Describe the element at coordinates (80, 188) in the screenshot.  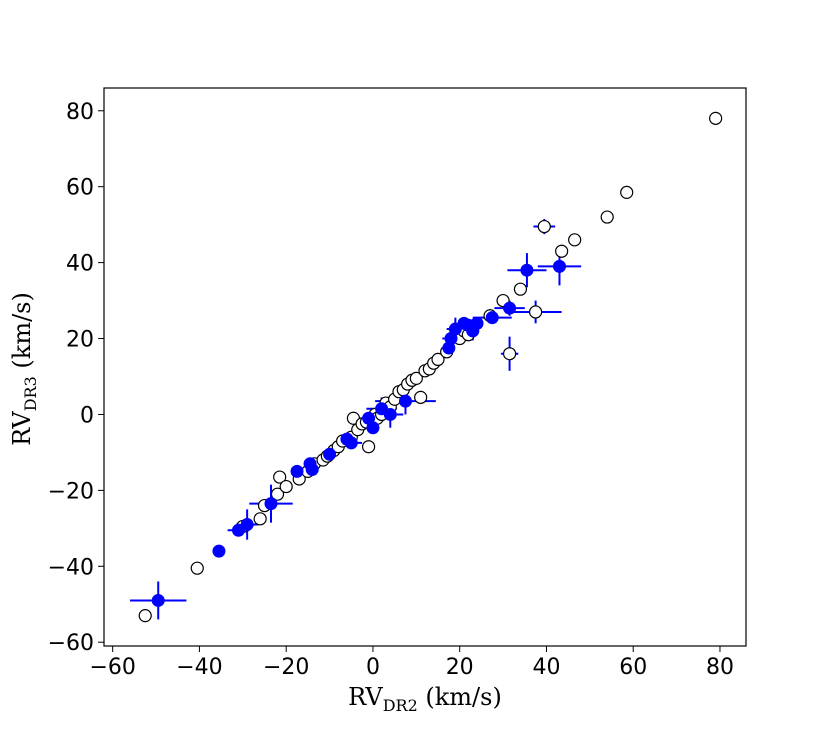
I see `y-tick-label: 60` at that location.